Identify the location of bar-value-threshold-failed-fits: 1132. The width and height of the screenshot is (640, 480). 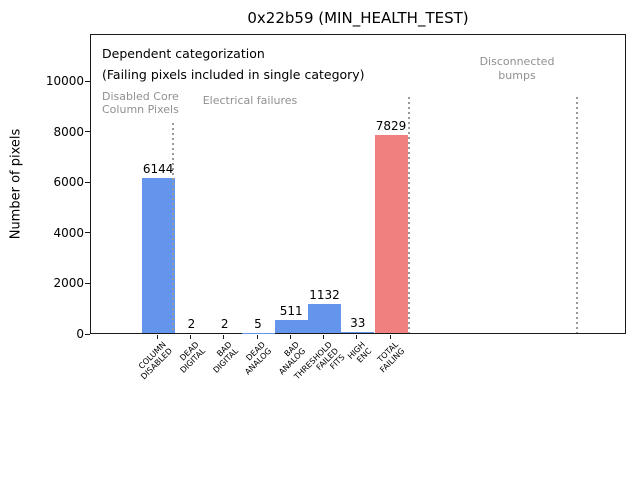
(324, 295).